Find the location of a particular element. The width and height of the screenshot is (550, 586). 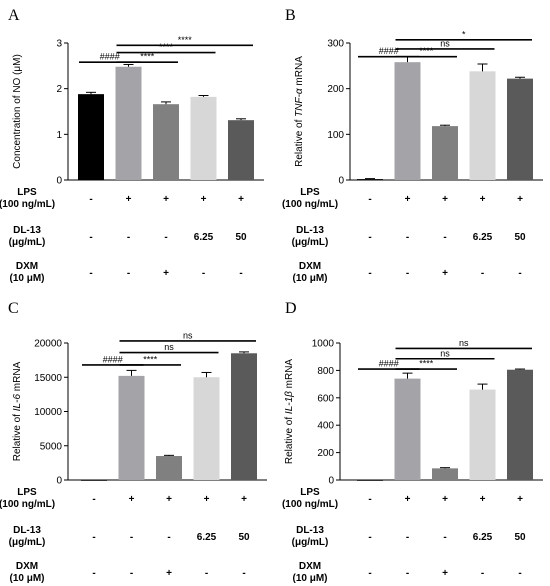

y-tick-label: 10000 is located at coordinates (48, 412).